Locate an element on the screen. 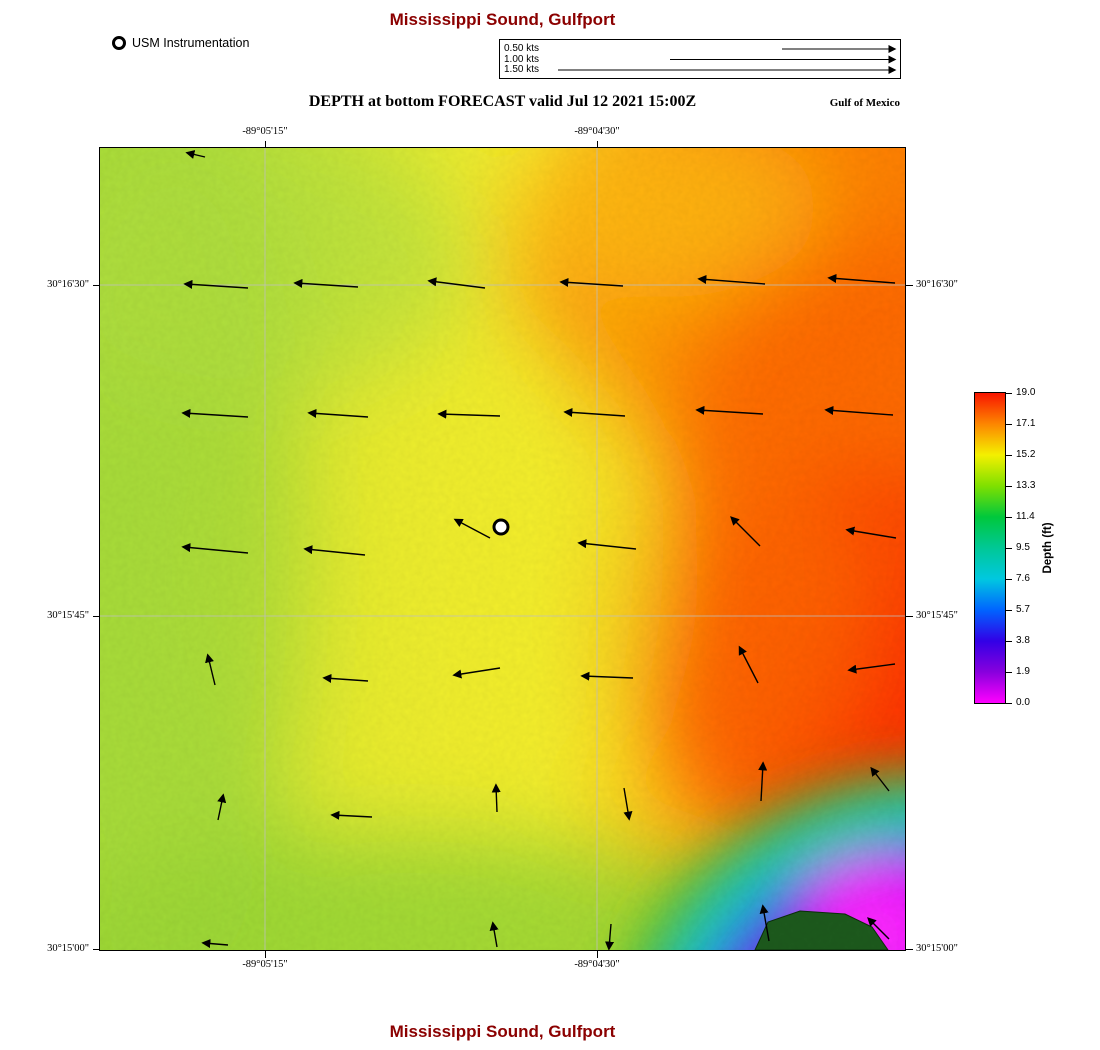  colorbar-tick-label: 17.1 is located at coordinates (1026, 423).